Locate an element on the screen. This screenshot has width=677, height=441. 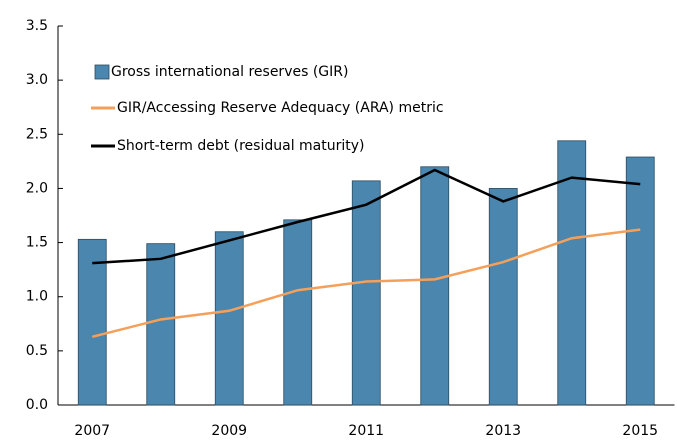
legend-label: Gross international reserves (GIR) is located at coordinates (229, 72).